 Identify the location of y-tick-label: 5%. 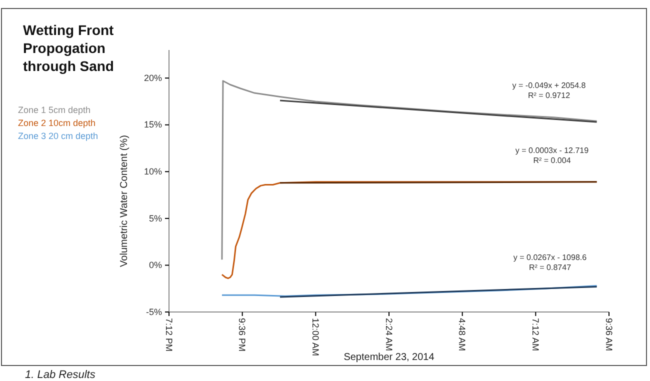
(155, 218).